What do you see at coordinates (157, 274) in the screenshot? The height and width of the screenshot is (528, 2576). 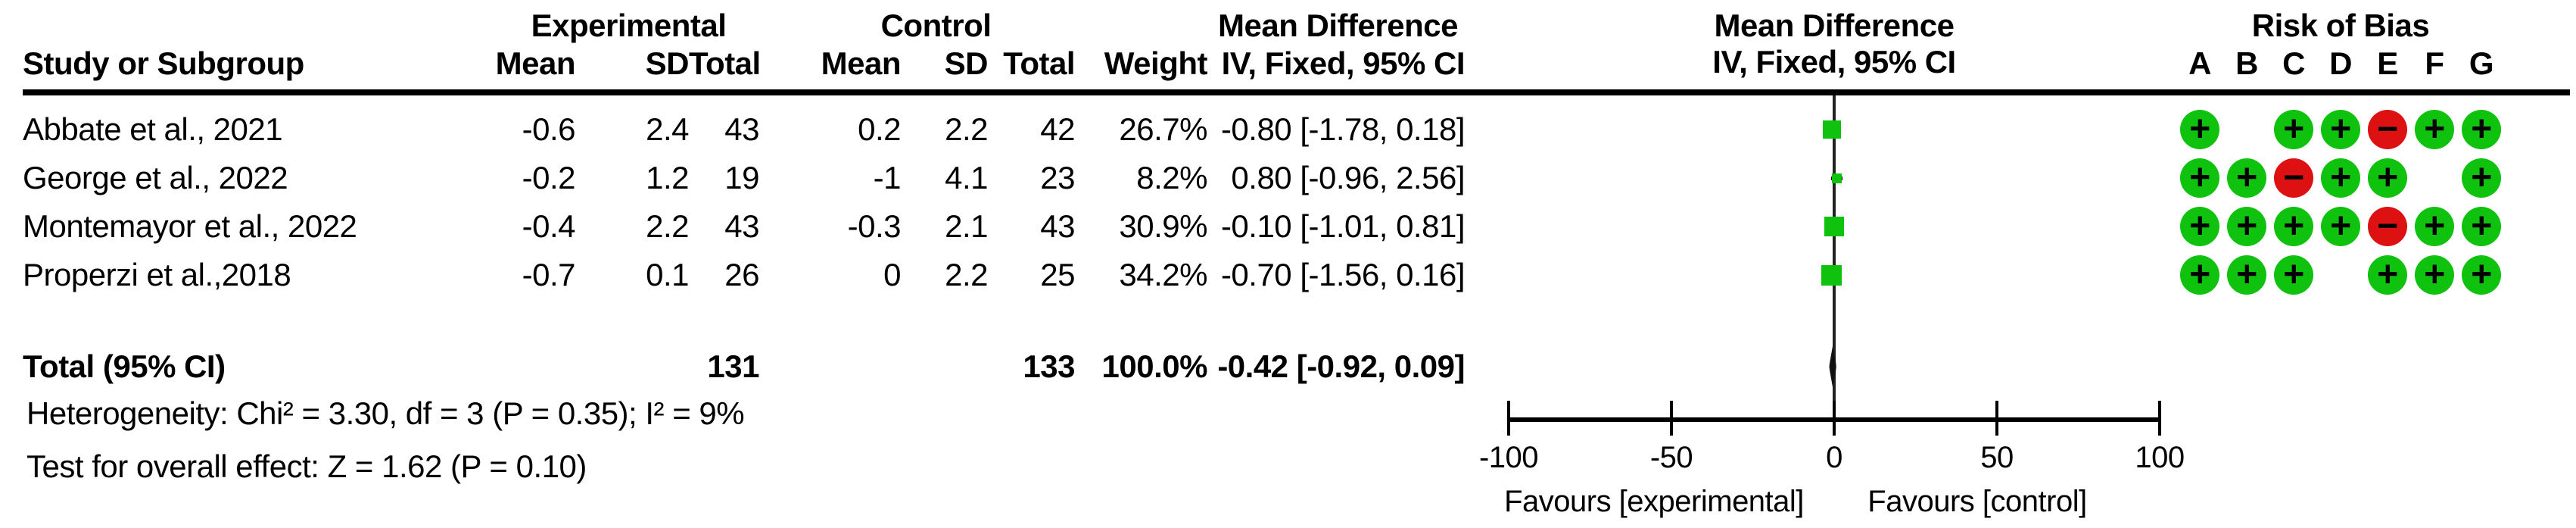 I see `study-name: Properzi et al.,2018` at bounding box center [157, 274].